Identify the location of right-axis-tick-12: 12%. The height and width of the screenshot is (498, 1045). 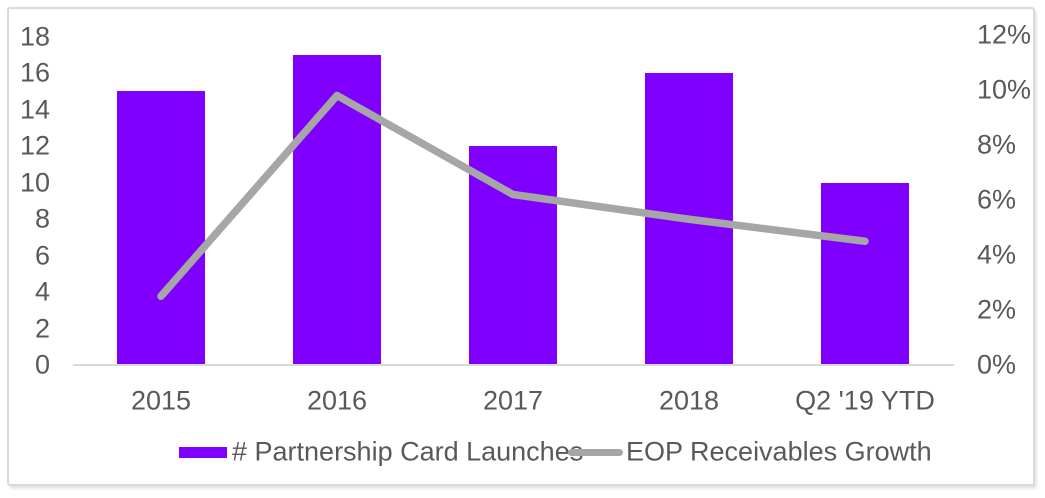
(1004, 34).